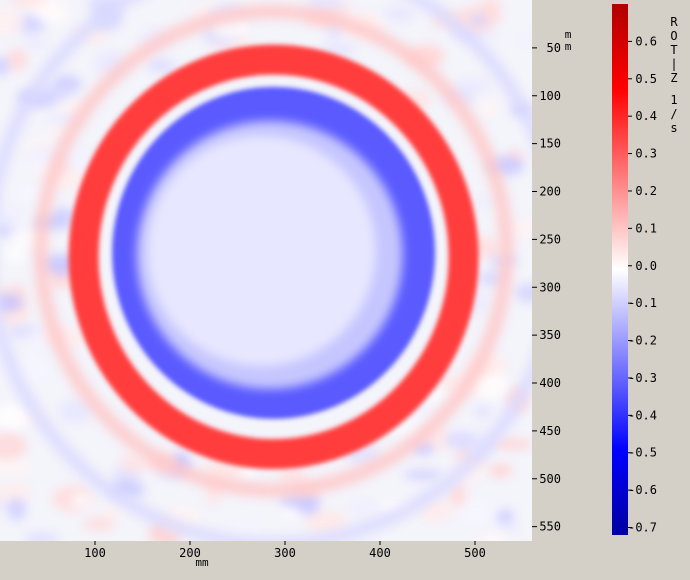 The image size is (690, 580). I want to click on y-axis-unit: m m, so click(568, 40).